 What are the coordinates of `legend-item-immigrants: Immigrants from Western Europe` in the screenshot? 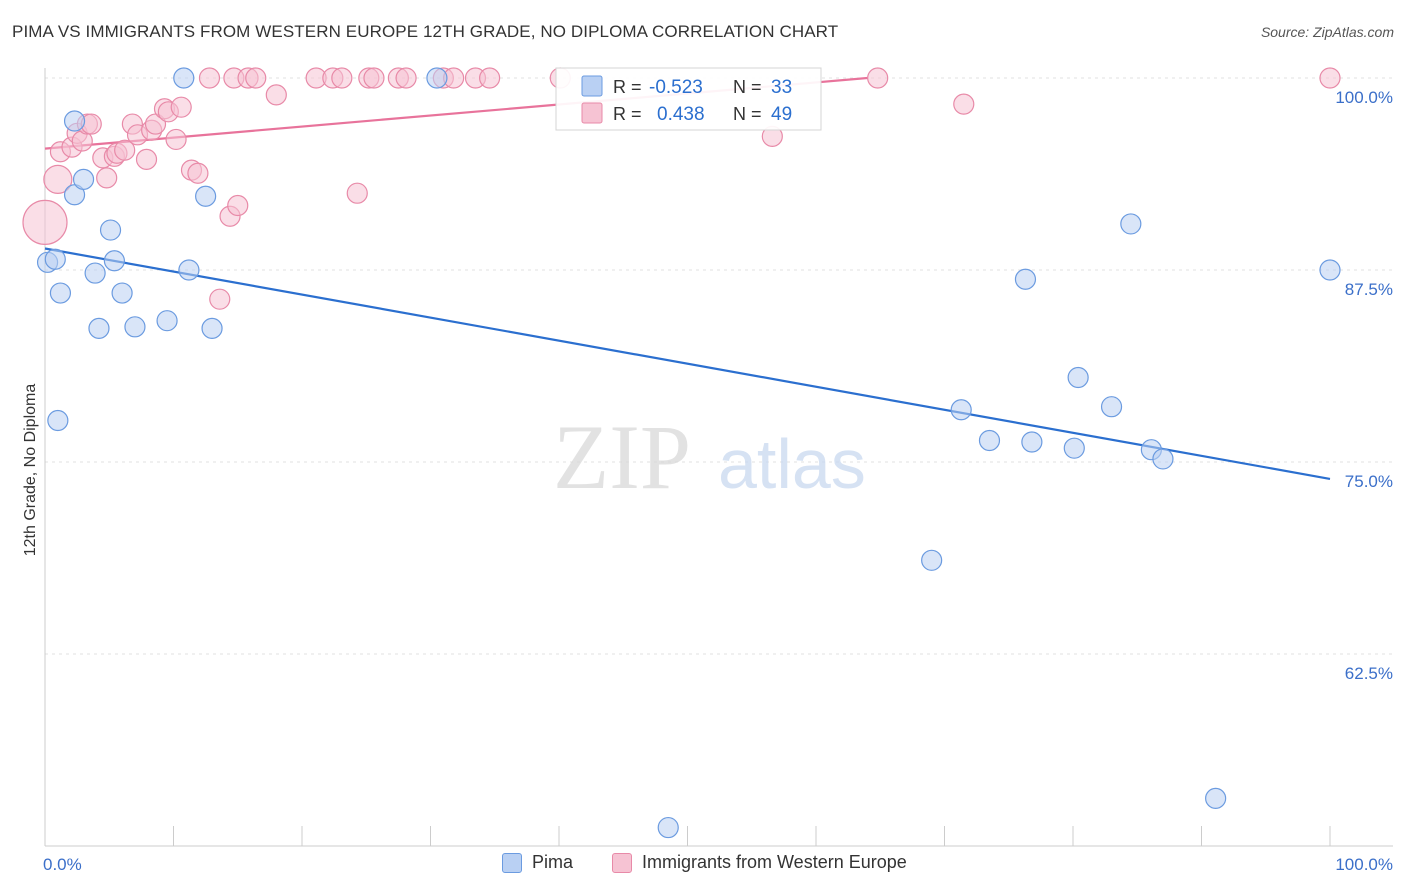 It's located at (759, 862).